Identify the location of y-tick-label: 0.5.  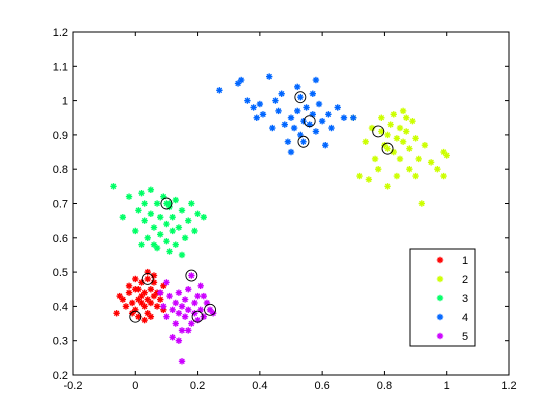
(60, 273).